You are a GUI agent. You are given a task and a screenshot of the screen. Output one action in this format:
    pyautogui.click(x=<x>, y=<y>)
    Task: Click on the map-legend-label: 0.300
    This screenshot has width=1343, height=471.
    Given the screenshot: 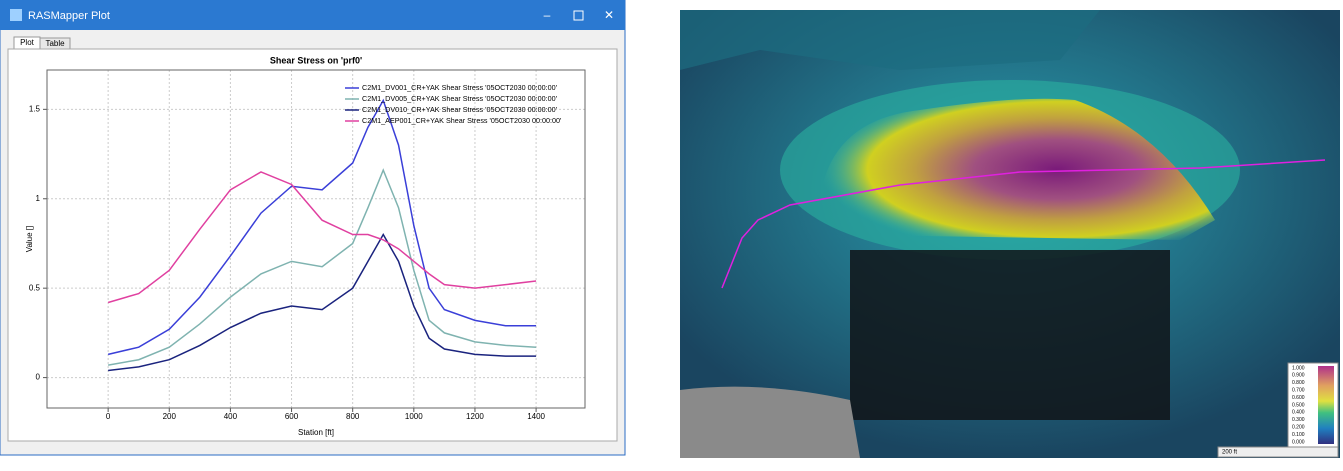 What is the action you would take?
    pyautogui.click(x=1298, y=420)
    